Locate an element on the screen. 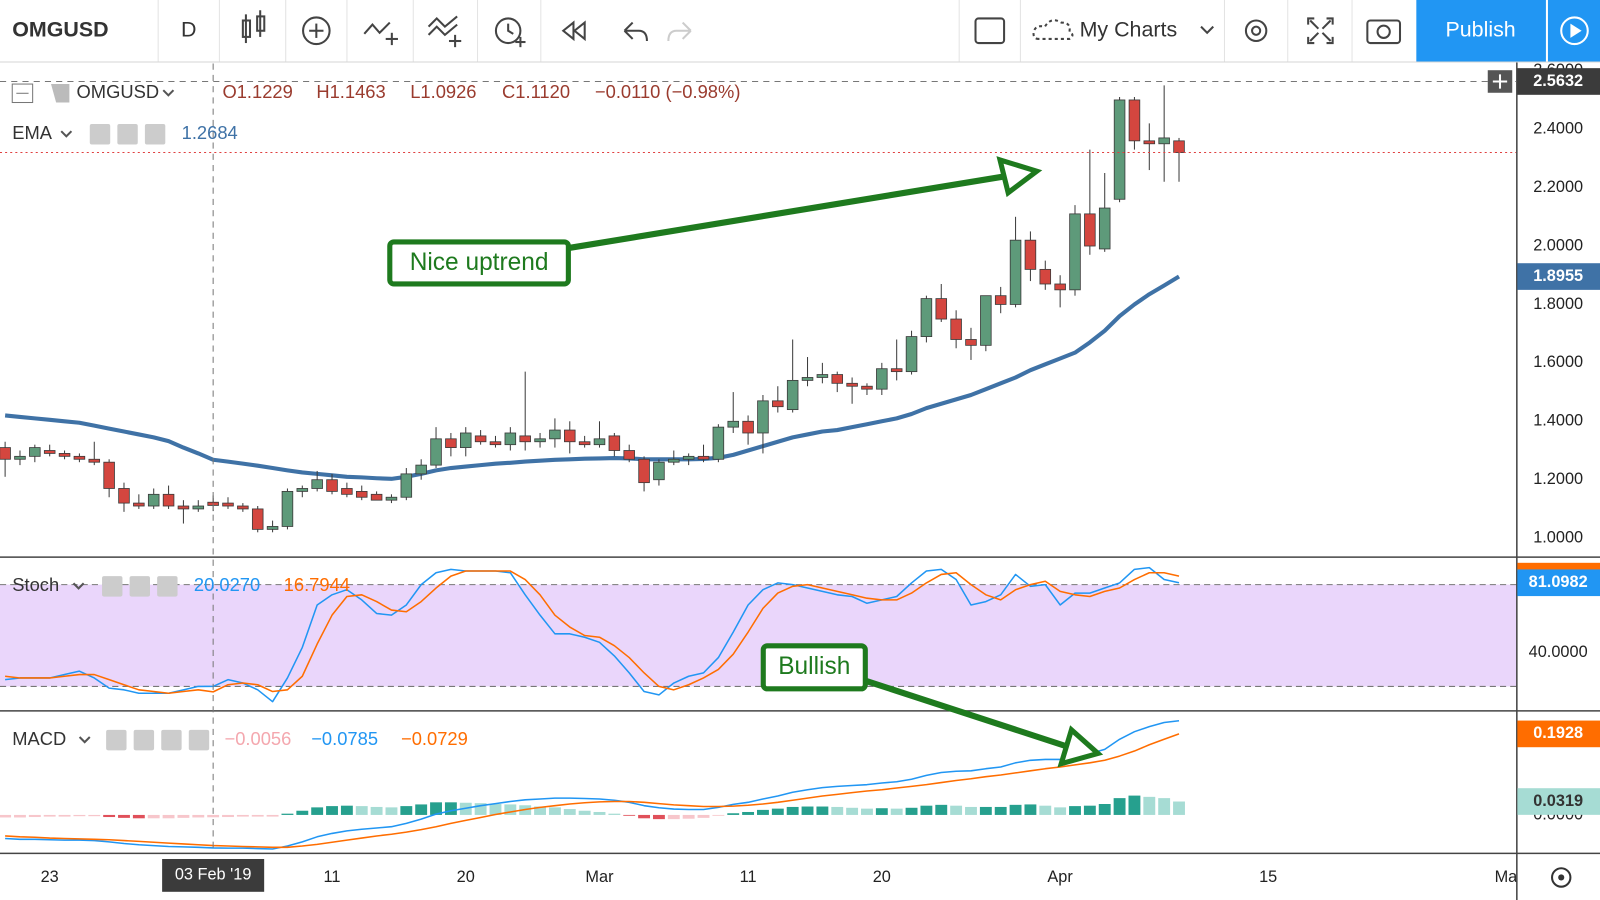  settings-icon is located at coordinates (1256, 31).